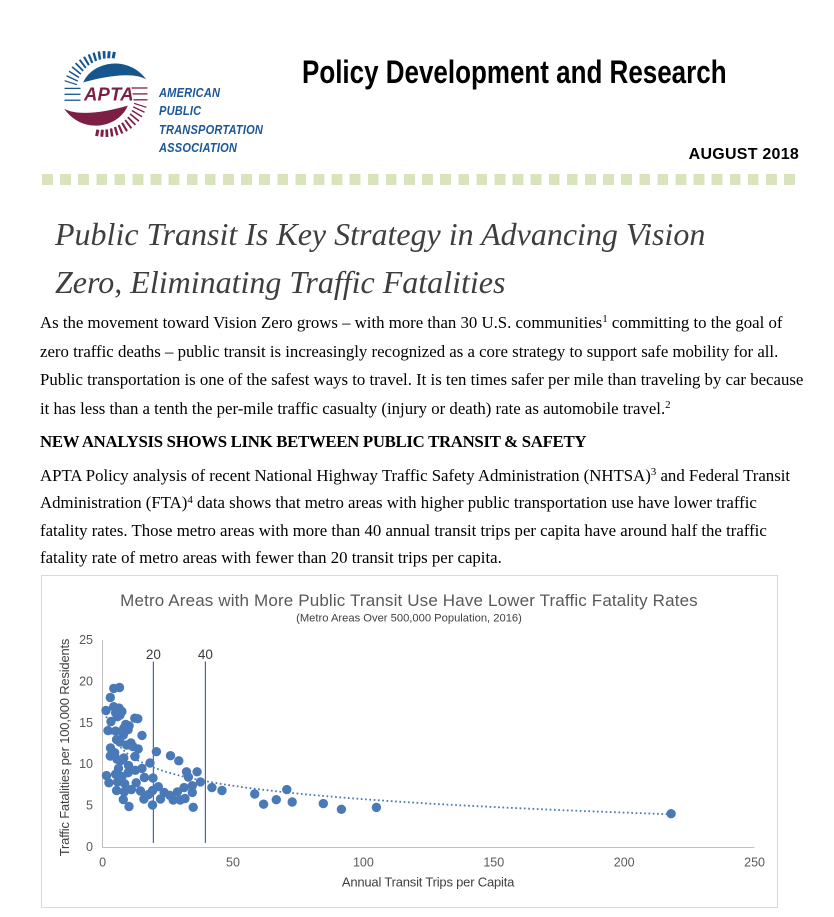  I want to click on svg-text: 10, so click(86, 764).